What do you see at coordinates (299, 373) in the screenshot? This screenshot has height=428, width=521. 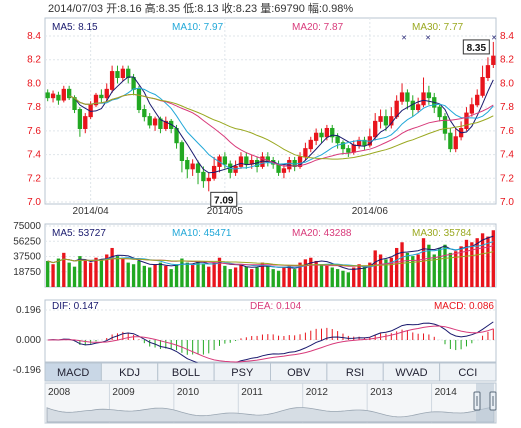 I see `tab-label: OBV` at bounding box center [299, 373].